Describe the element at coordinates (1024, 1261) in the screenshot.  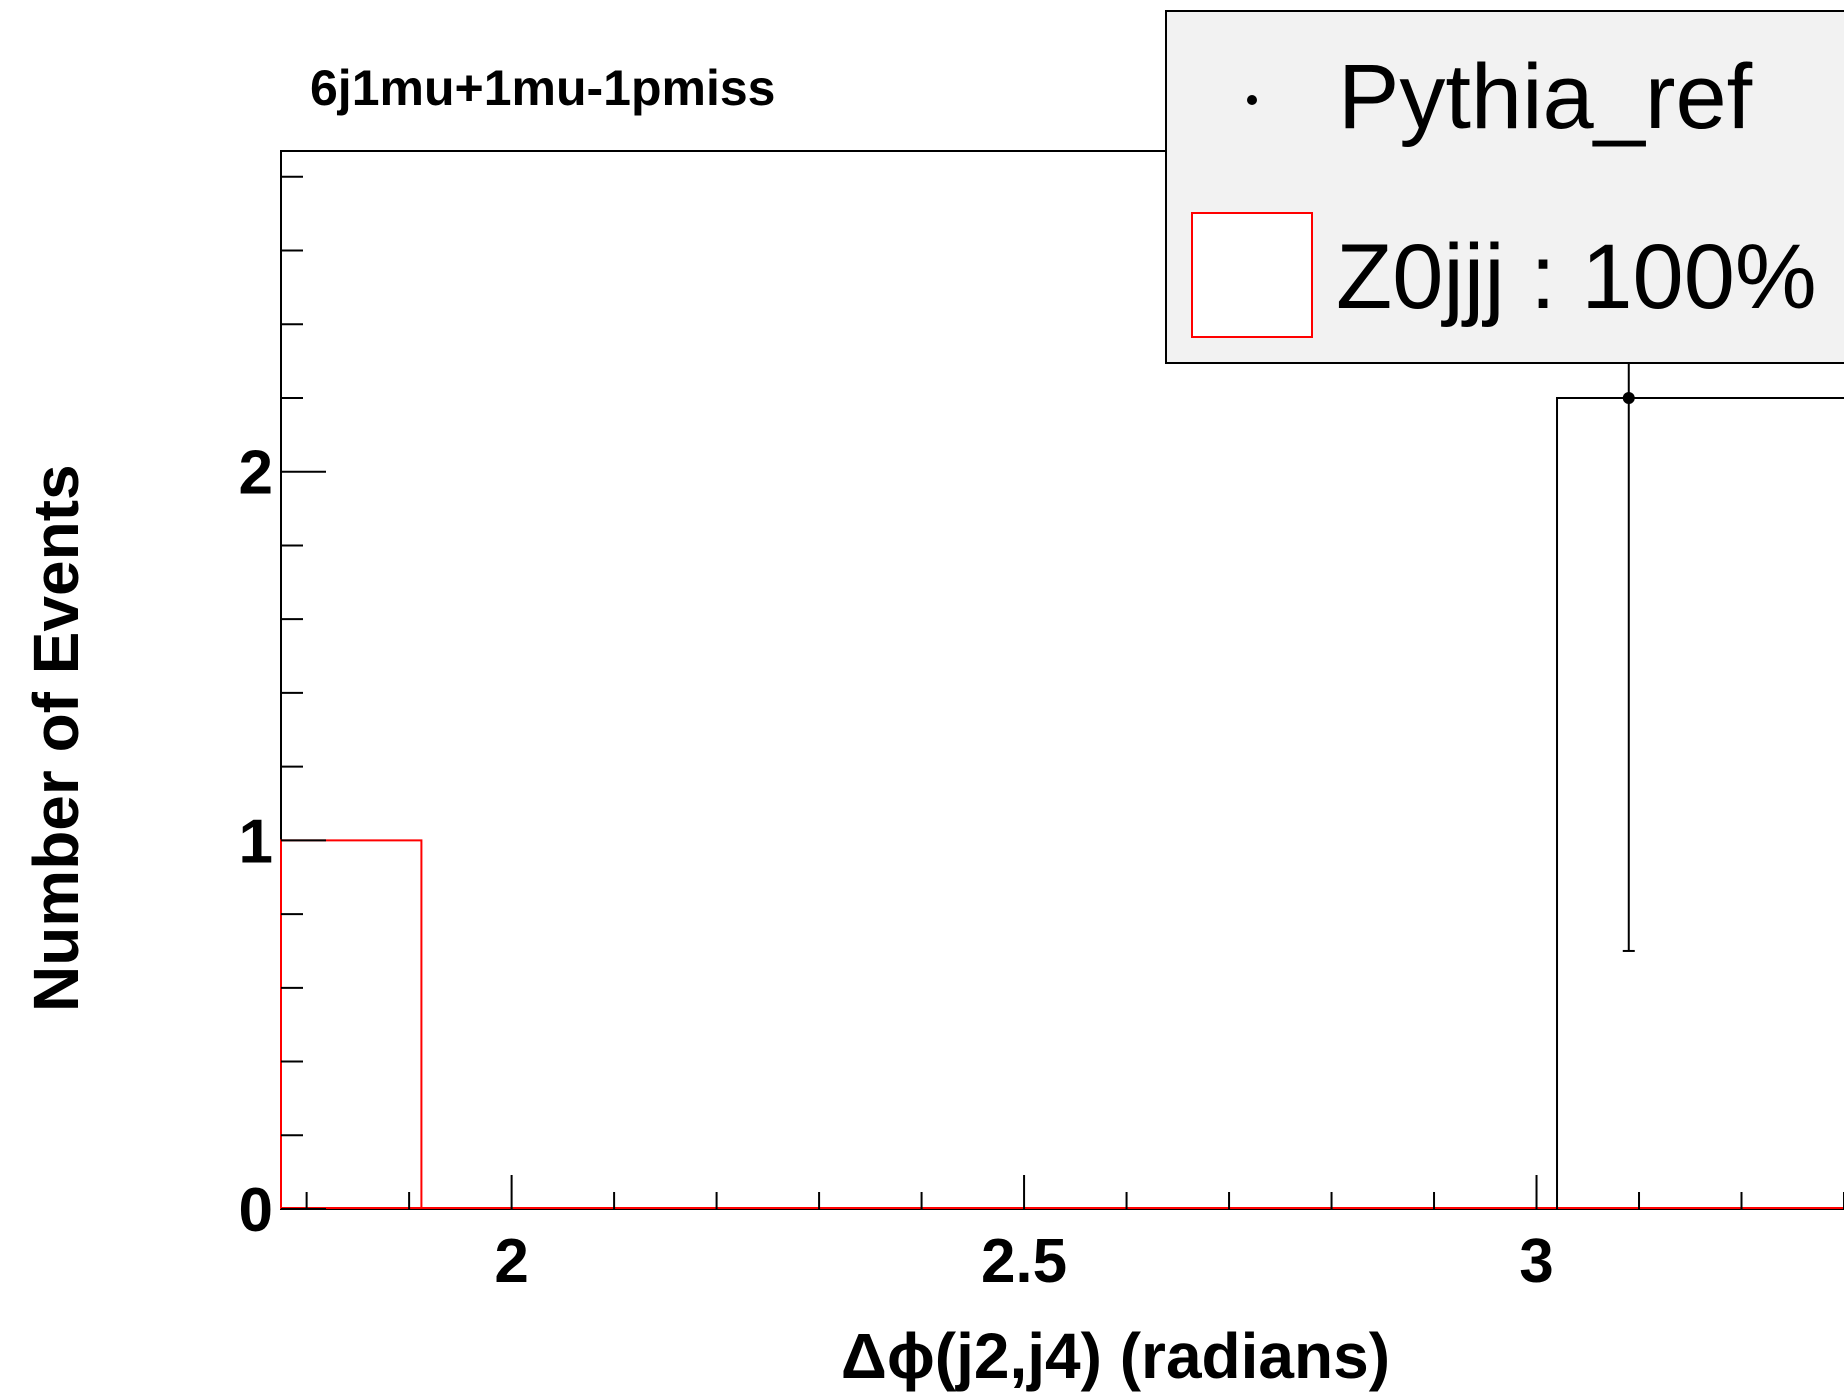
I see `x-tick-label-1: 2.5` at that location.